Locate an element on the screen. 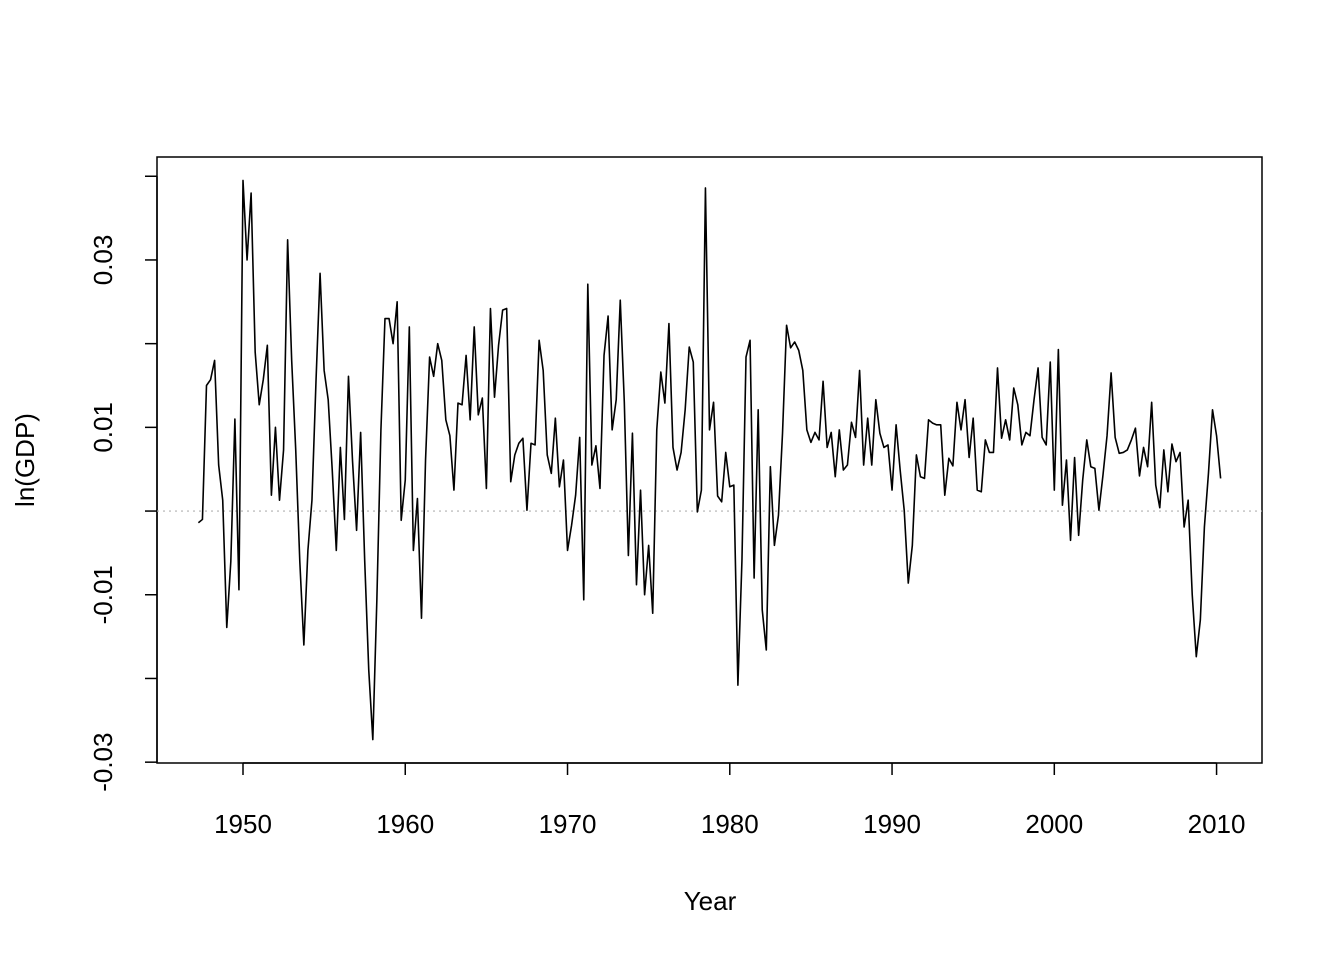  y-tick-label: -0.03 is located at coordinates (103, 762).